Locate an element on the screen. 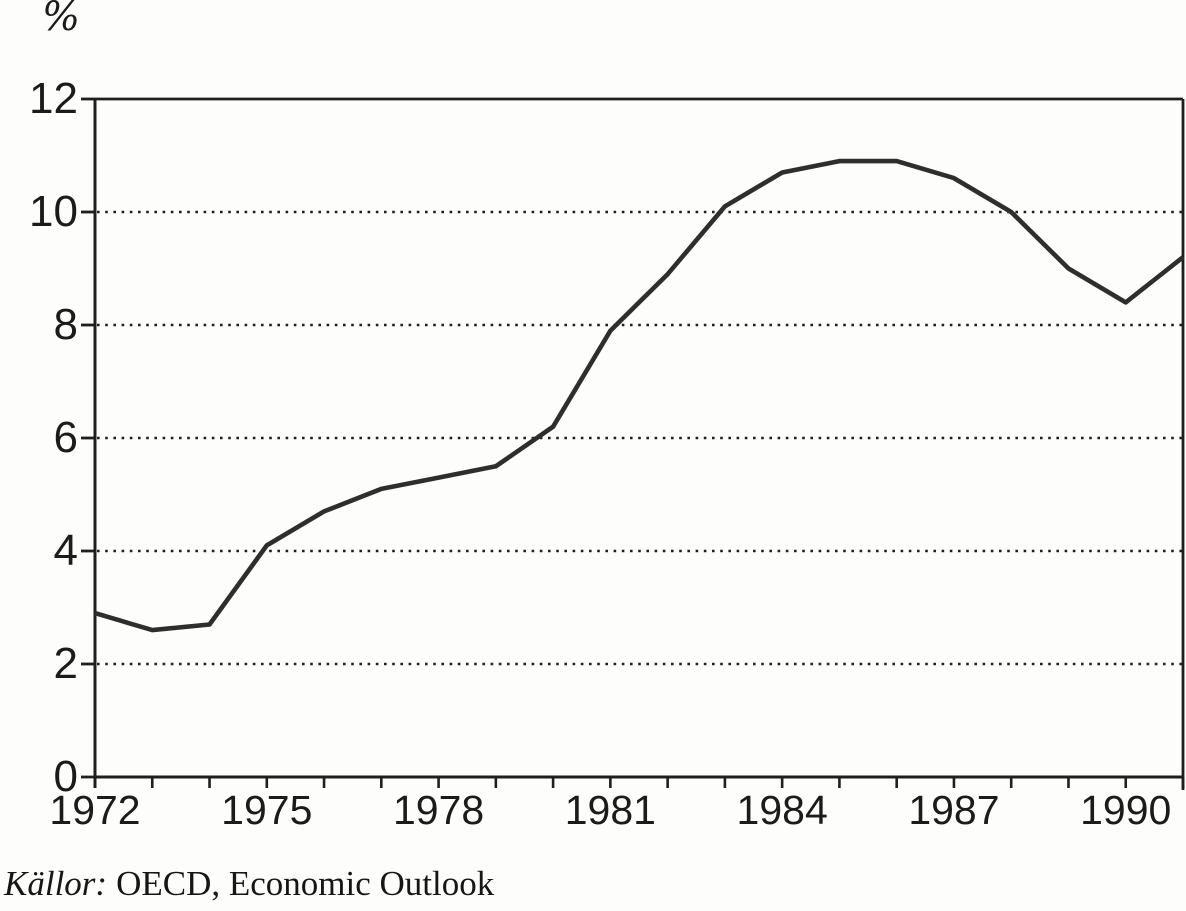 Image resolution: width=1186 pixels, height=911 pixels. y-tick-label-8: 8 is located at coordinates (65, 324).